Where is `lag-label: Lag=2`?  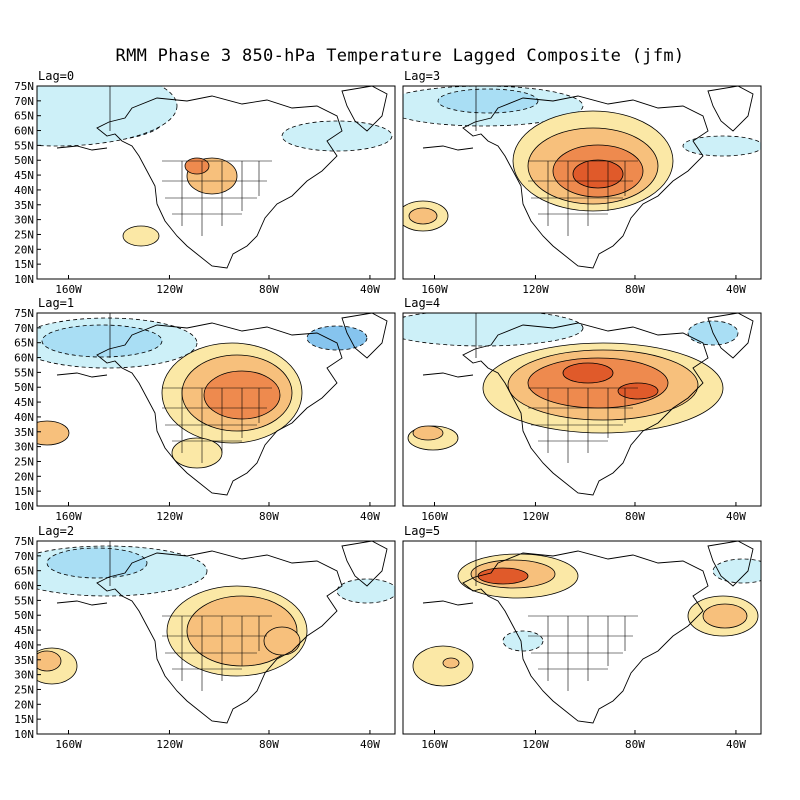 lag-label: Lag=2 is located at coordinates (56, 531).